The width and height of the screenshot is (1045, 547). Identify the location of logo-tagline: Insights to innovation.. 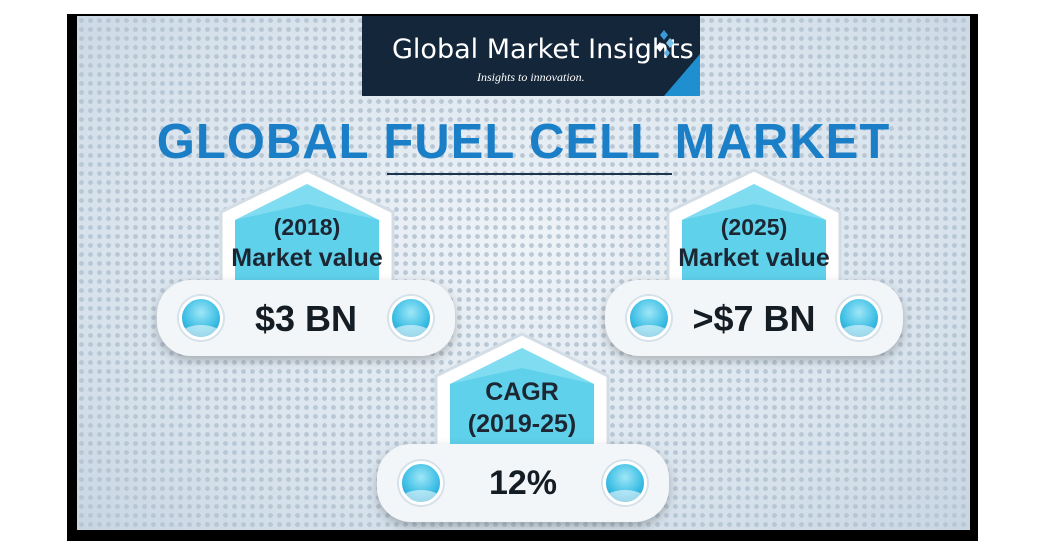
(531, 77).